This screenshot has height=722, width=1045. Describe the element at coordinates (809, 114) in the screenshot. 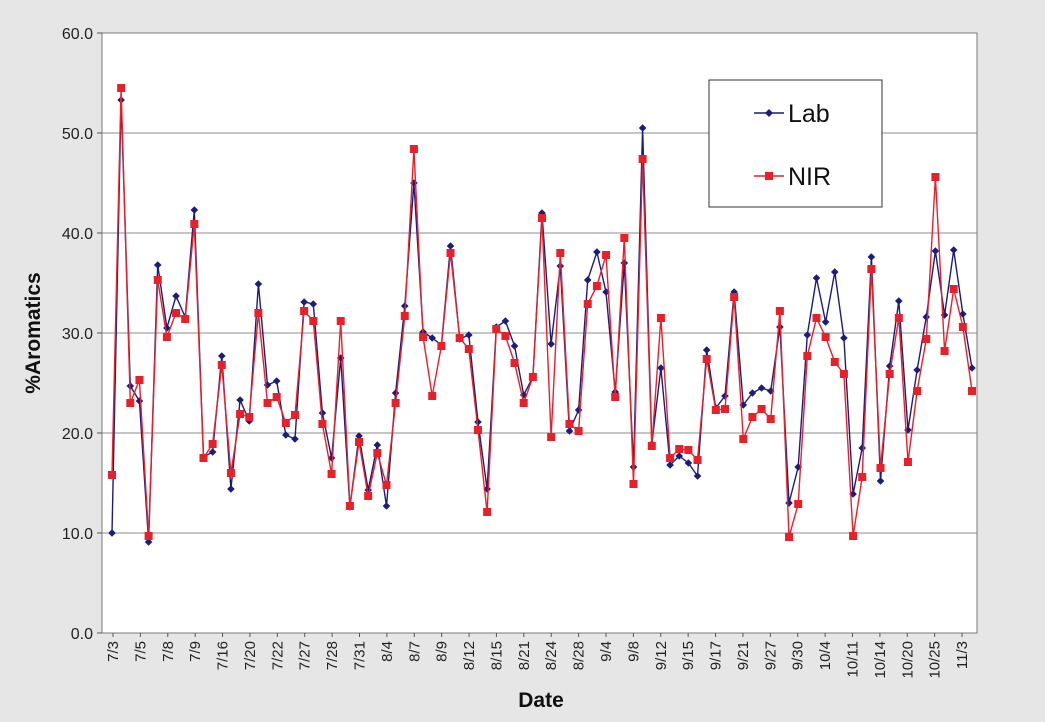

I see `legend-label-lab: Lab` at that location.